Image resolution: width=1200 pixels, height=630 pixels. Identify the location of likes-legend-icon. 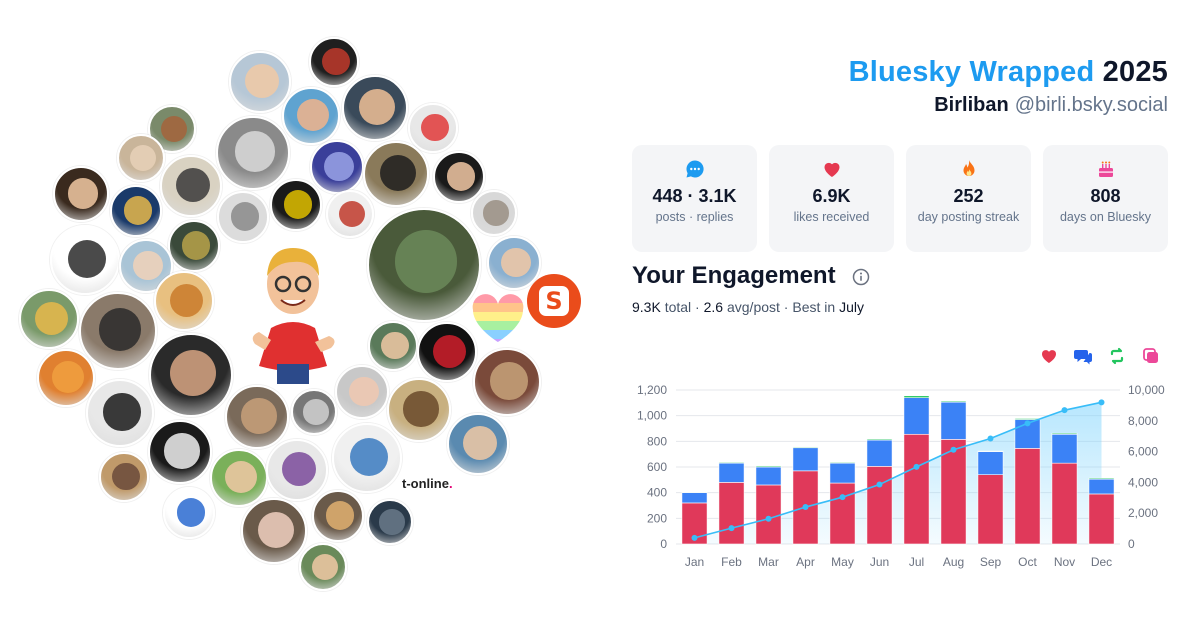
(1049, 356).